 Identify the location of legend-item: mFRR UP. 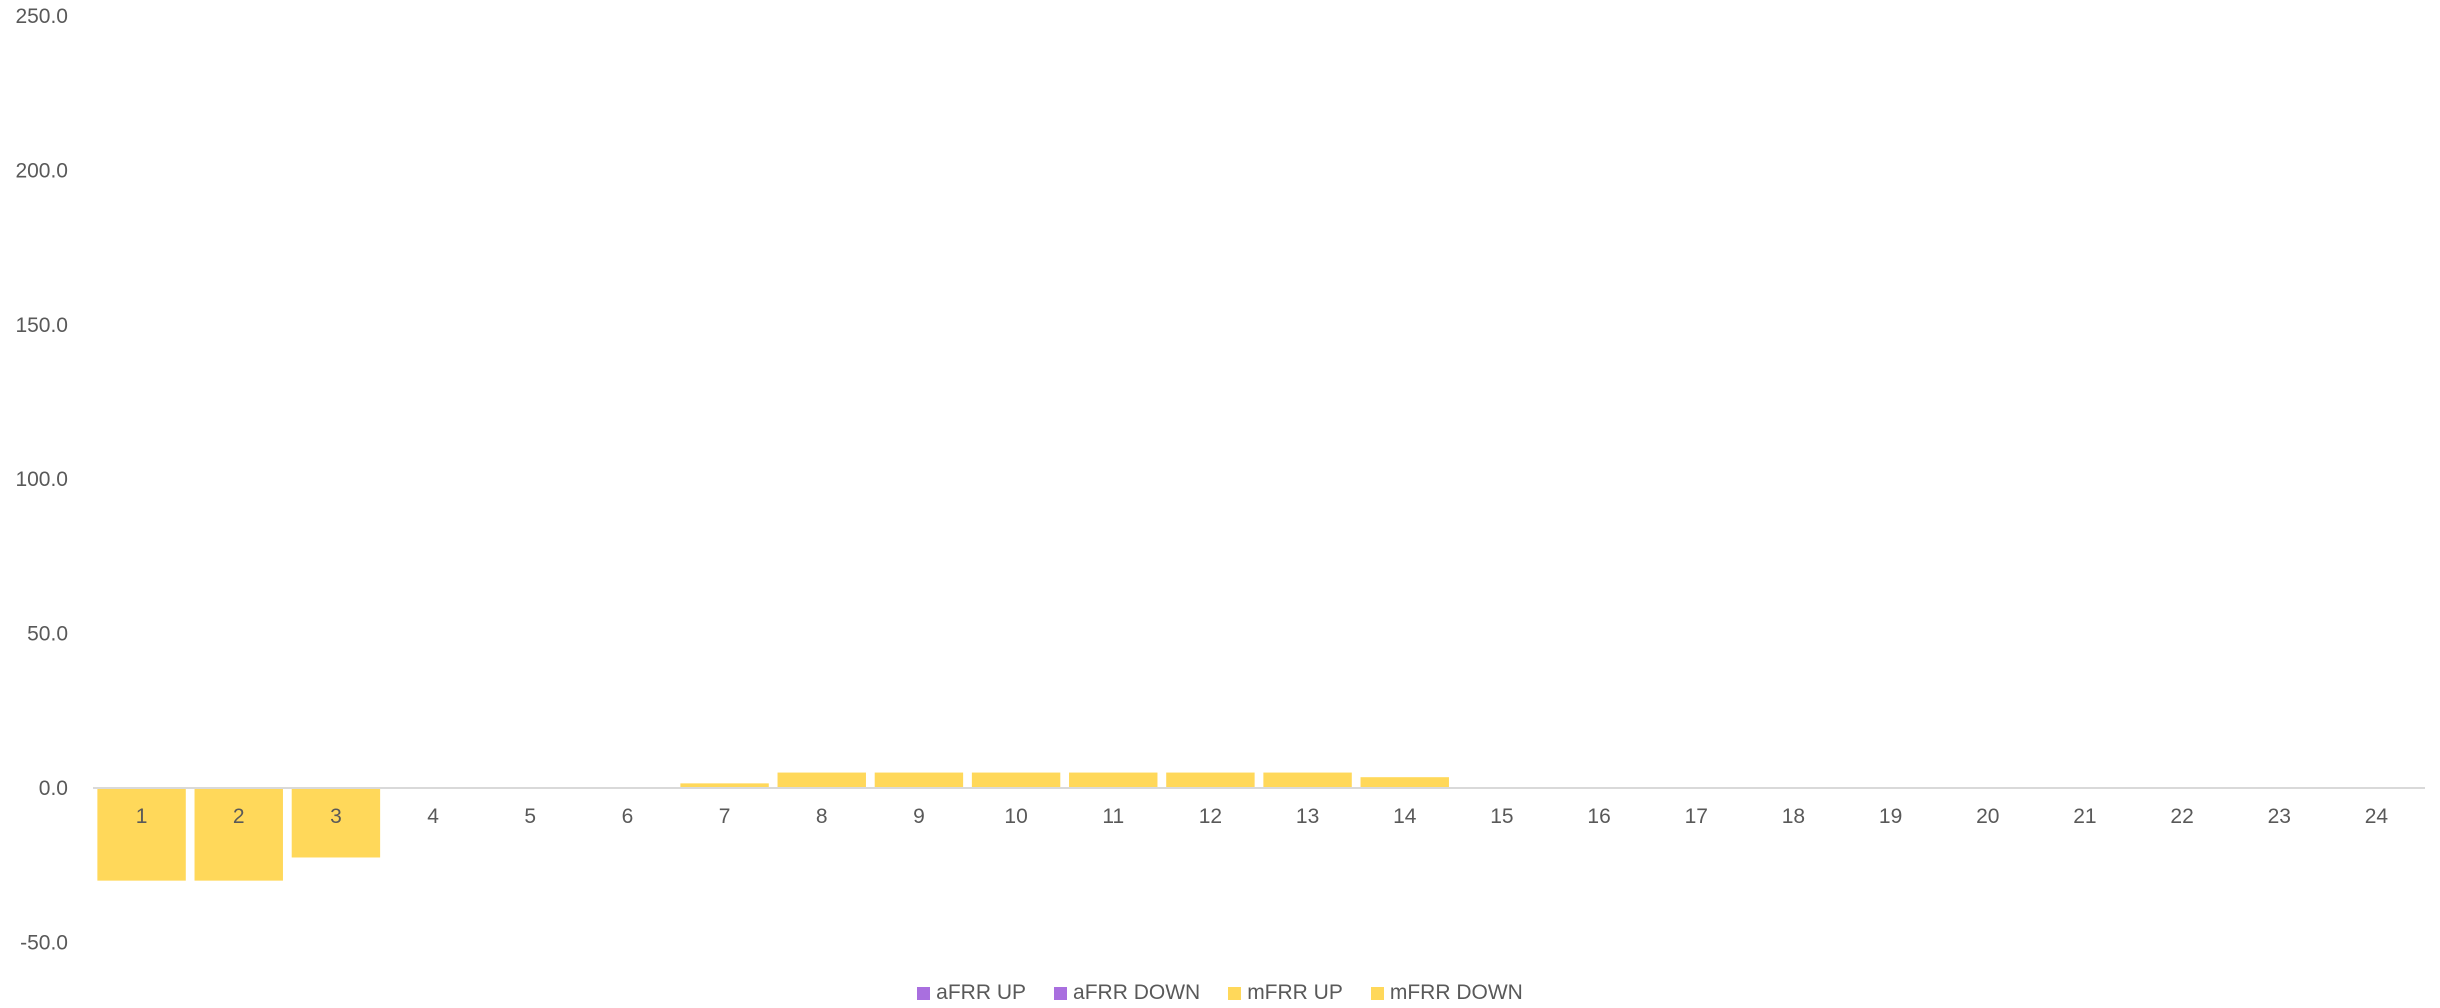
(1285, 993).